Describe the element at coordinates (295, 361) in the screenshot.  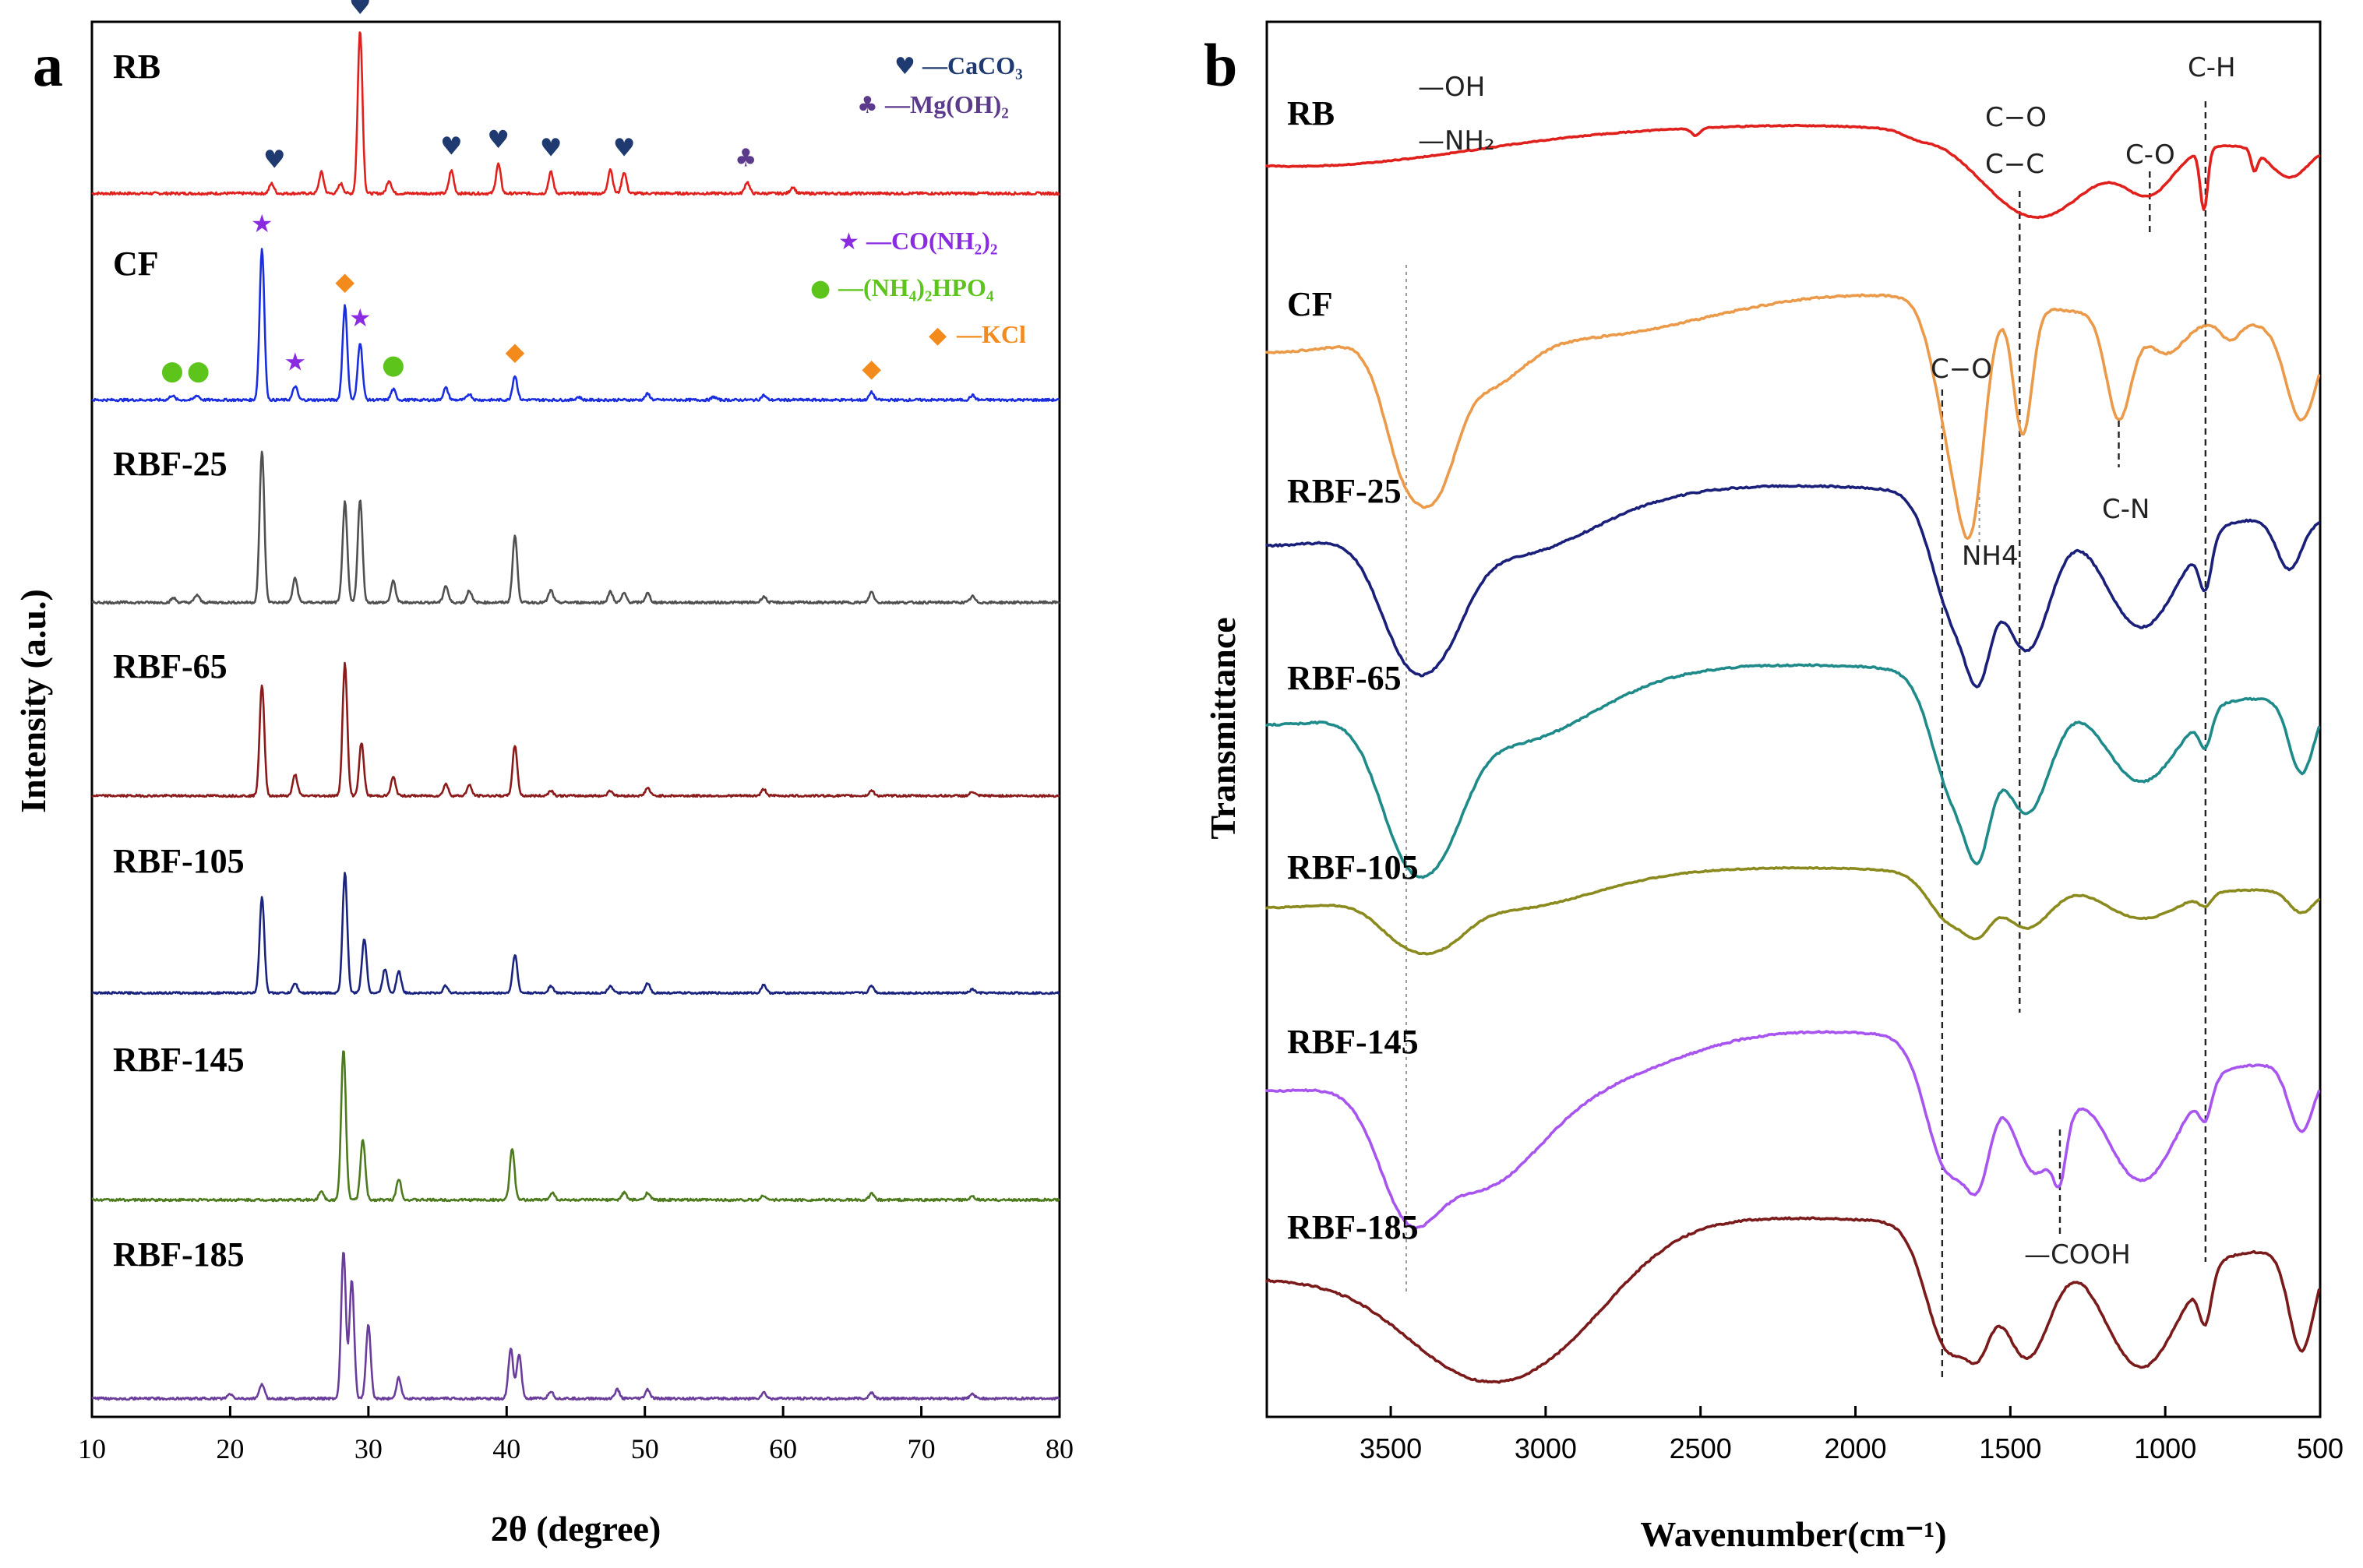
I see `xrd-marker-cf-2-1: ★` at that location.